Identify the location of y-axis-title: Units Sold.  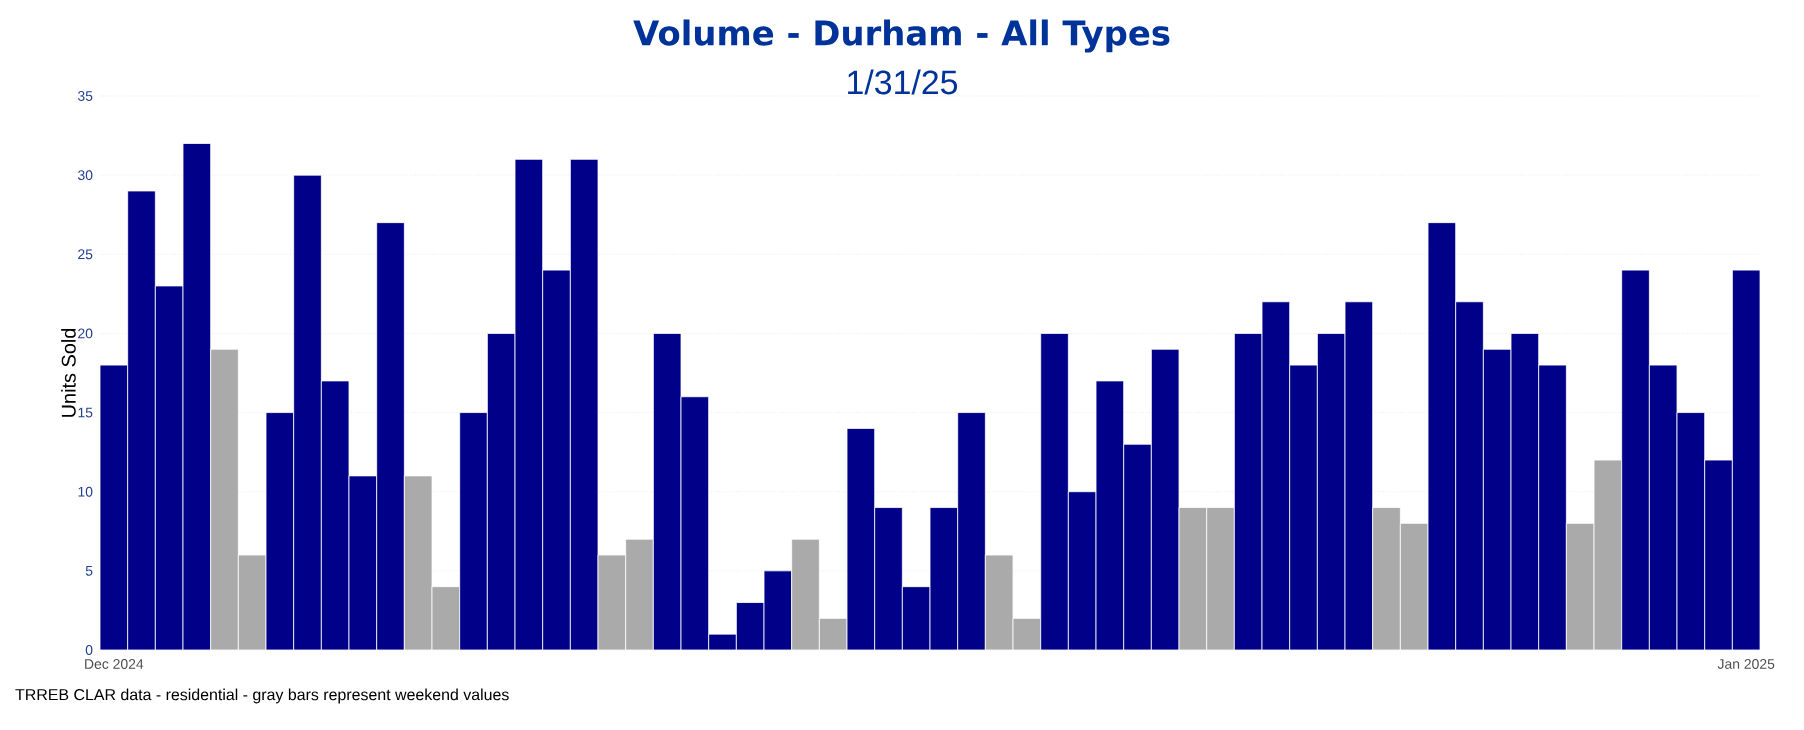
(68, 372).